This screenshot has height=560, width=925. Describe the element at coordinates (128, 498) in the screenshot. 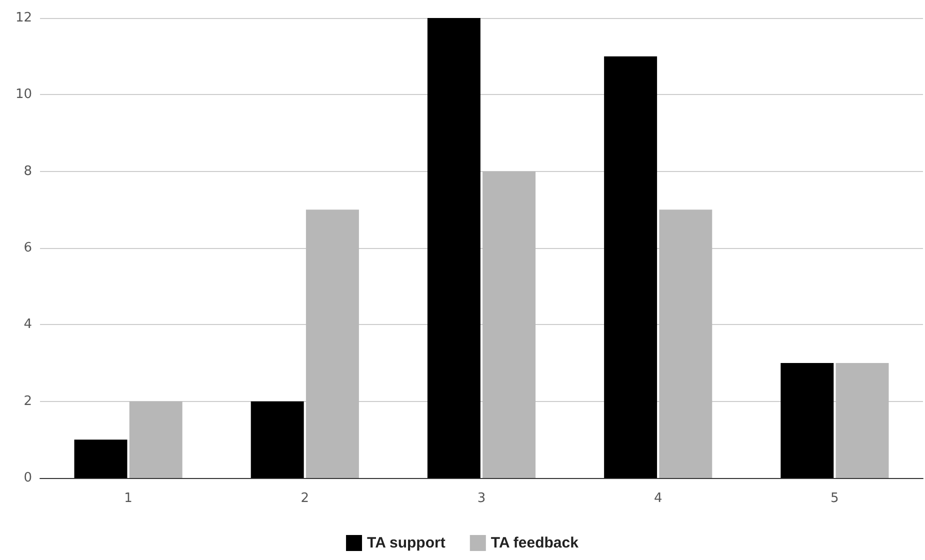

I see `x-tick-label: 1` at that location.